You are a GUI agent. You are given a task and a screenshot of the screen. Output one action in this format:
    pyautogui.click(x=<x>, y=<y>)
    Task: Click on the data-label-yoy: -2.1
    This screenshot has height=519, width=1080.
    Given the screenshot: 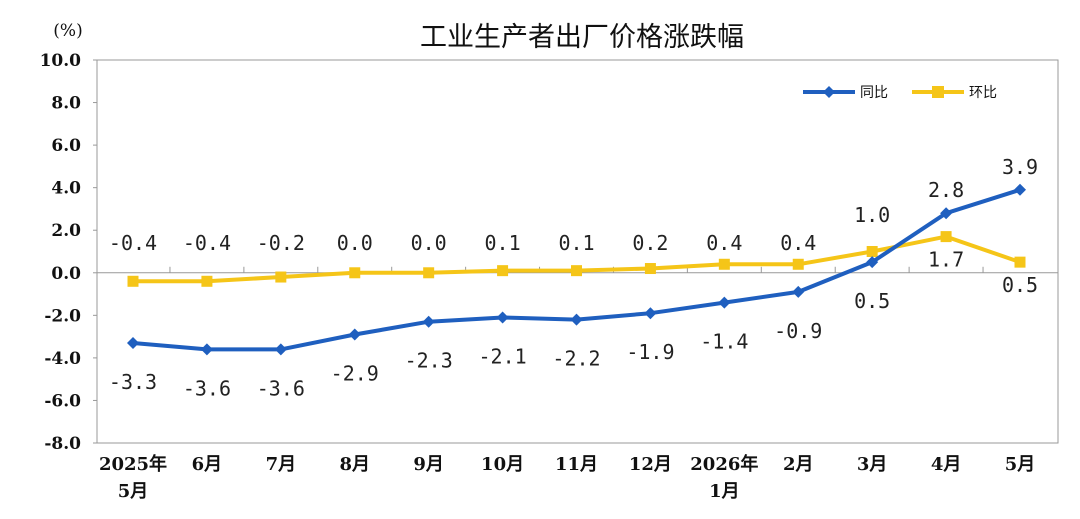 What is the action you would take?
    pyautogui.click(x=502, y=356)
    